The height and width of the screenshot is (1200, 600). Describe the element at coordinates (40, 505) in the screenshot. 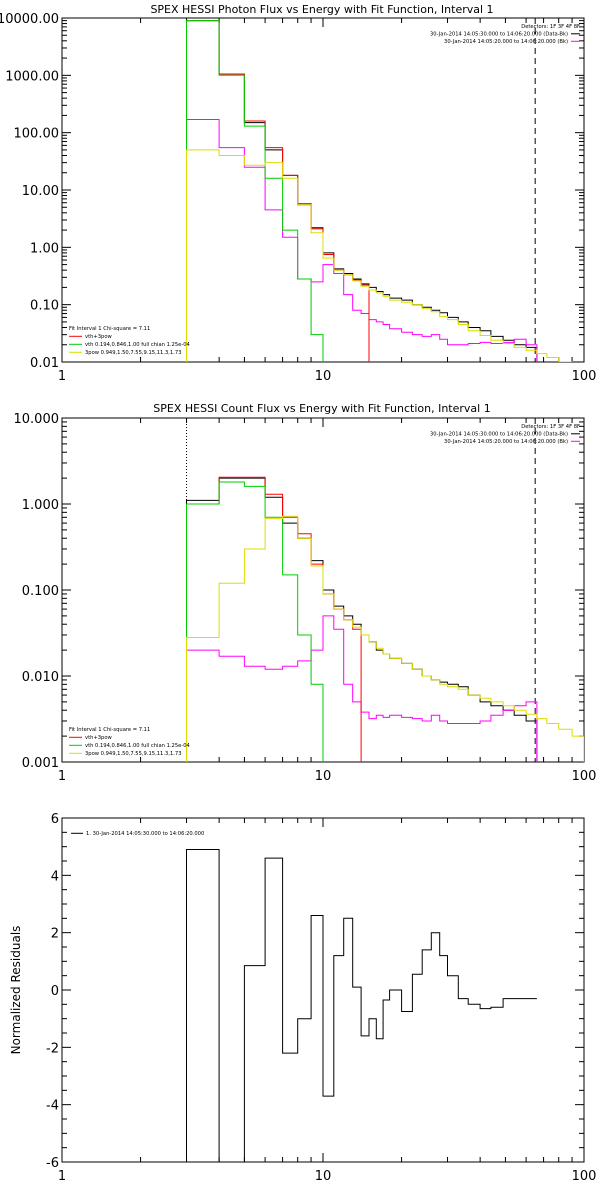

I see `y-tick-label: 1.000` at that location.